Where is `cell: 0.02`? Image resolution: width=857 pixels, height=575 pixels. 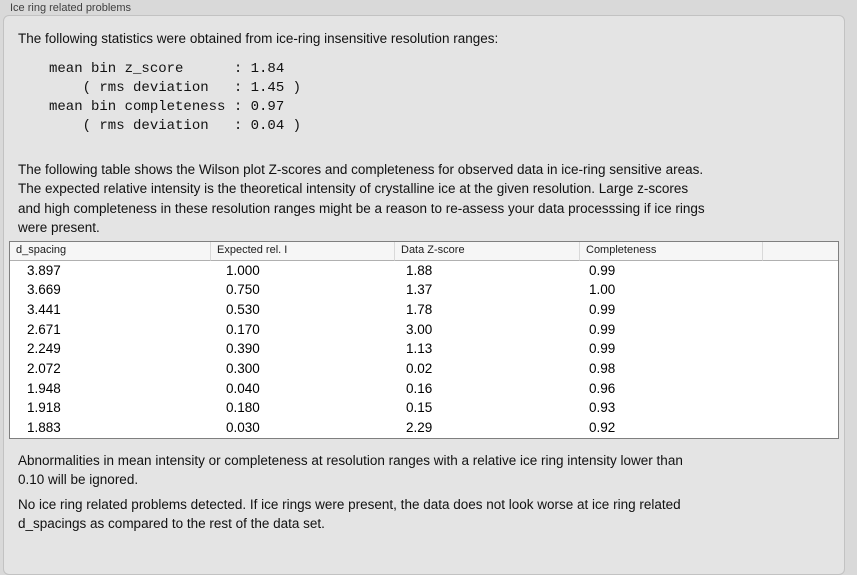 cell: 0.02 is located at coordinates (419, 369).